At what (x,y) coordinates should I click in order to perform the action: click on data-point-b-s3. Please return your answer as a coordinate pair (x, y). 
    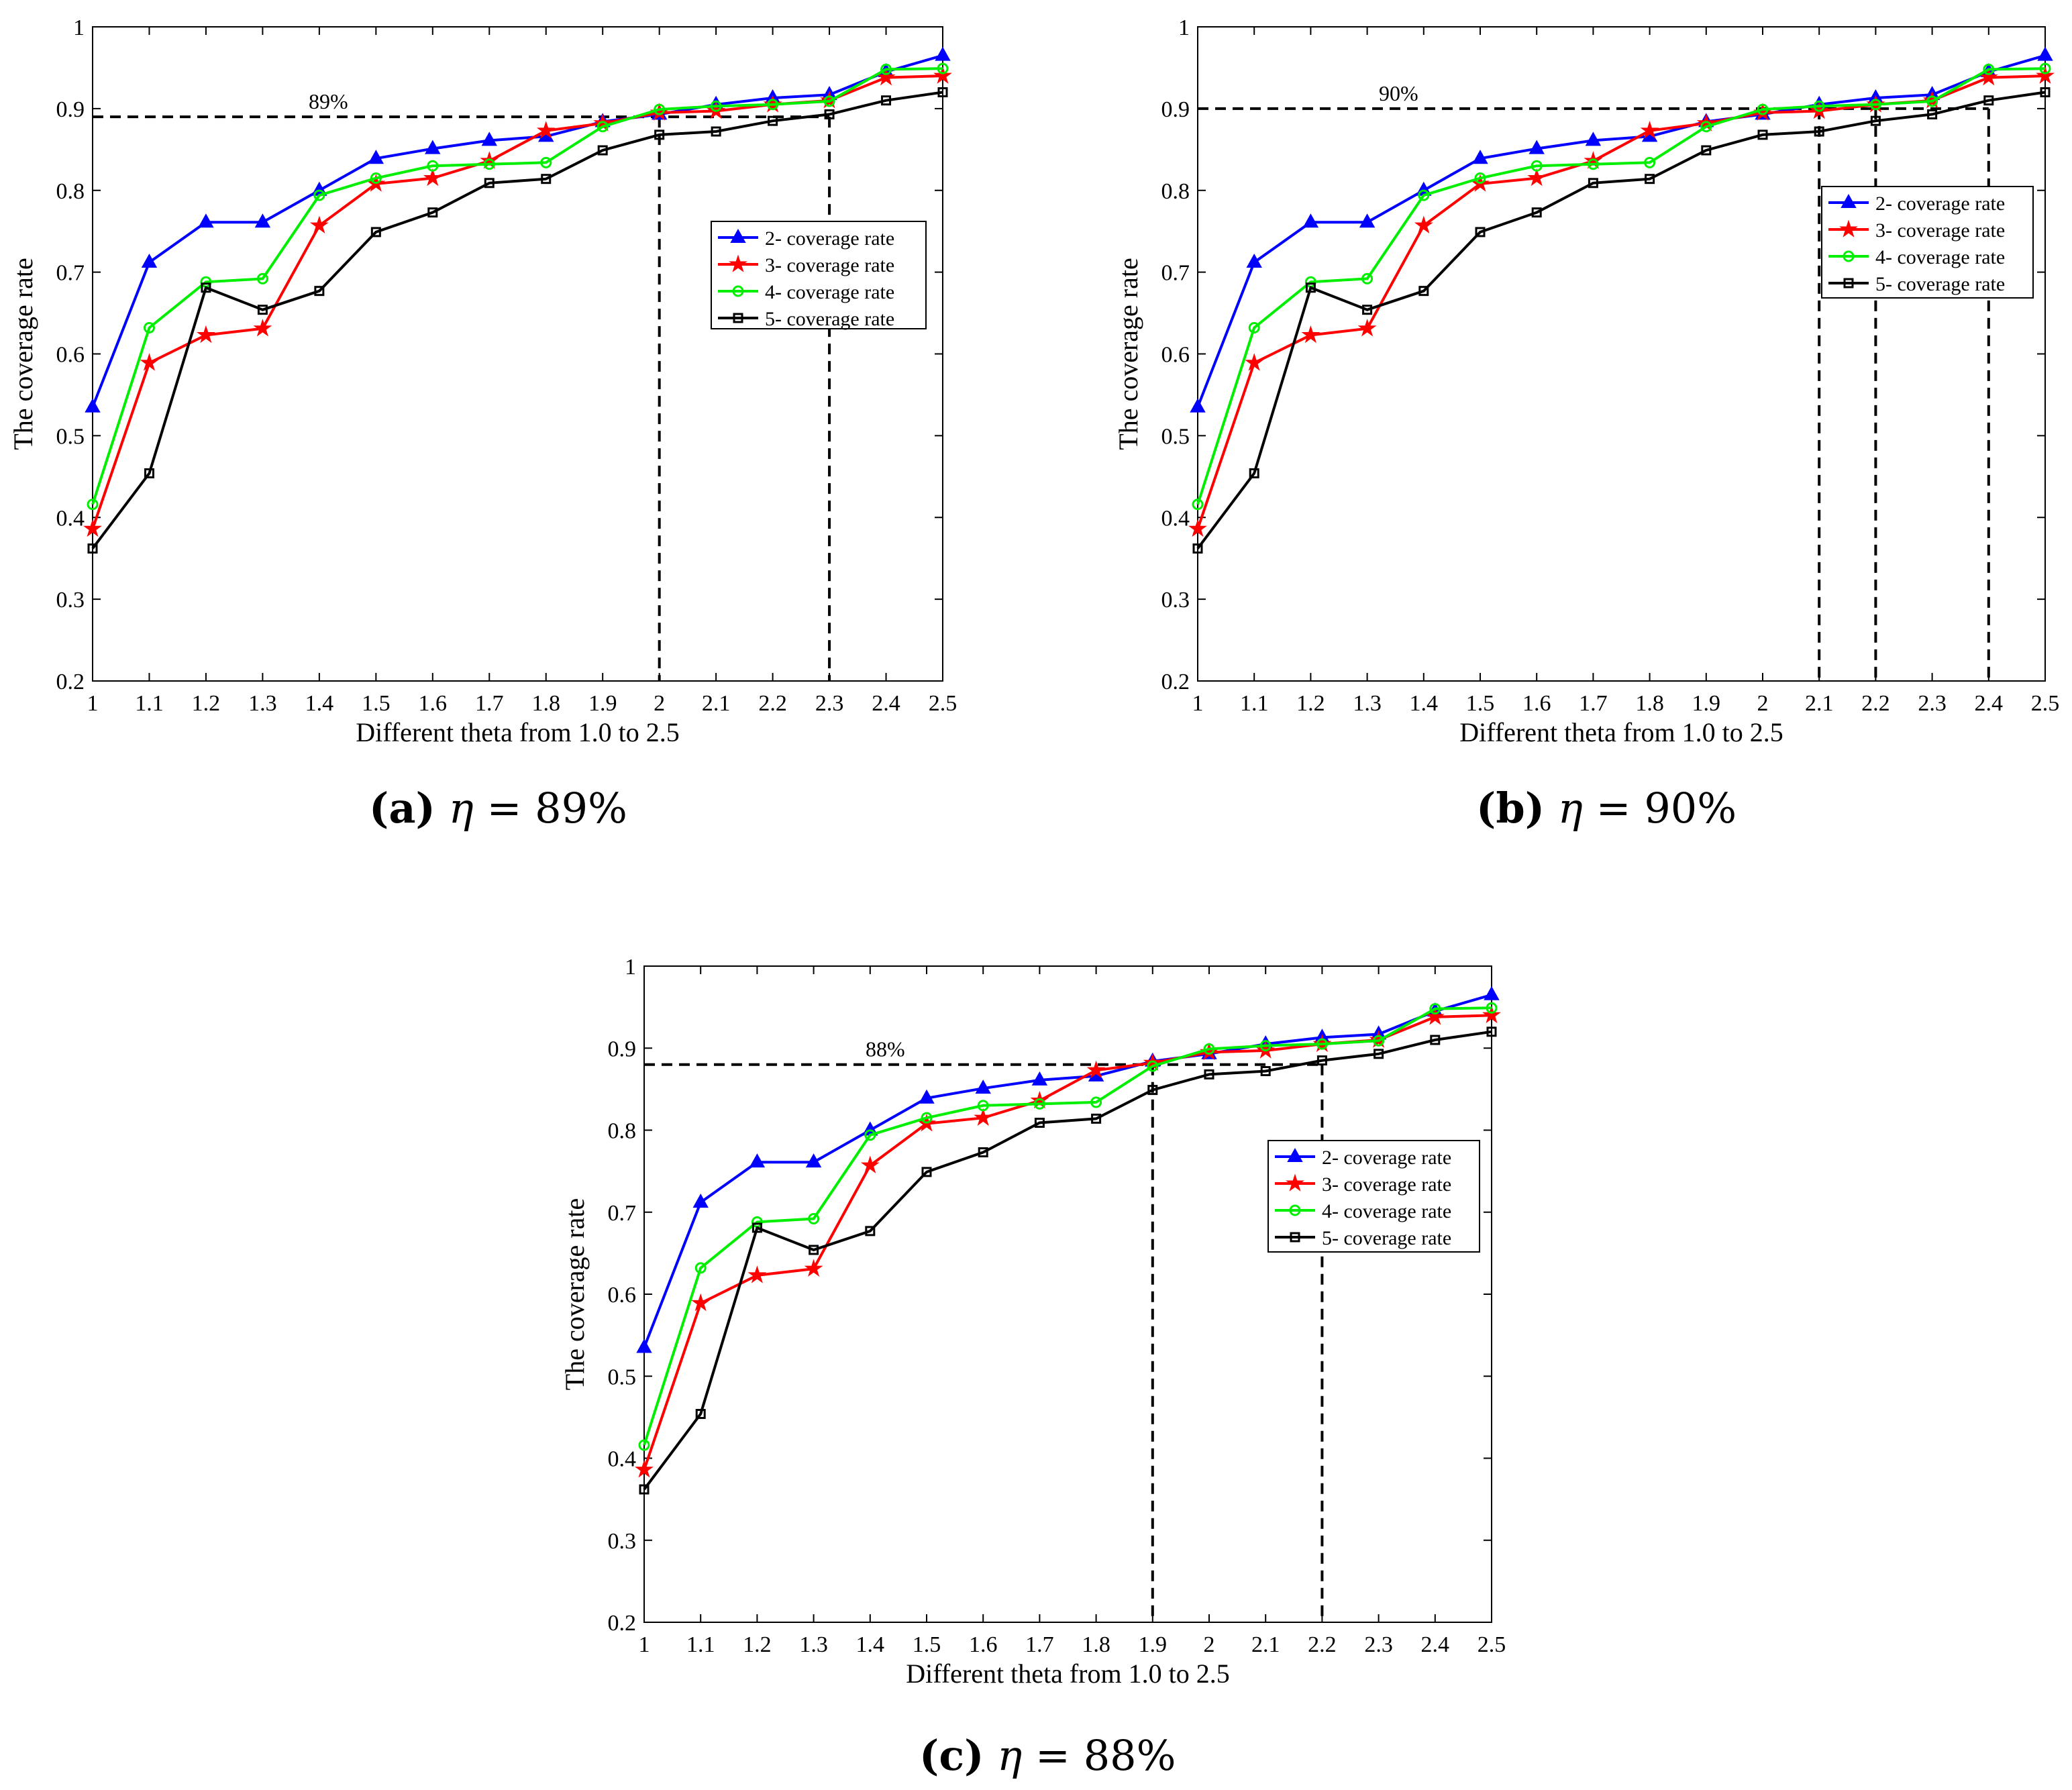
    Looking at the image, I should click on (1988, 77).